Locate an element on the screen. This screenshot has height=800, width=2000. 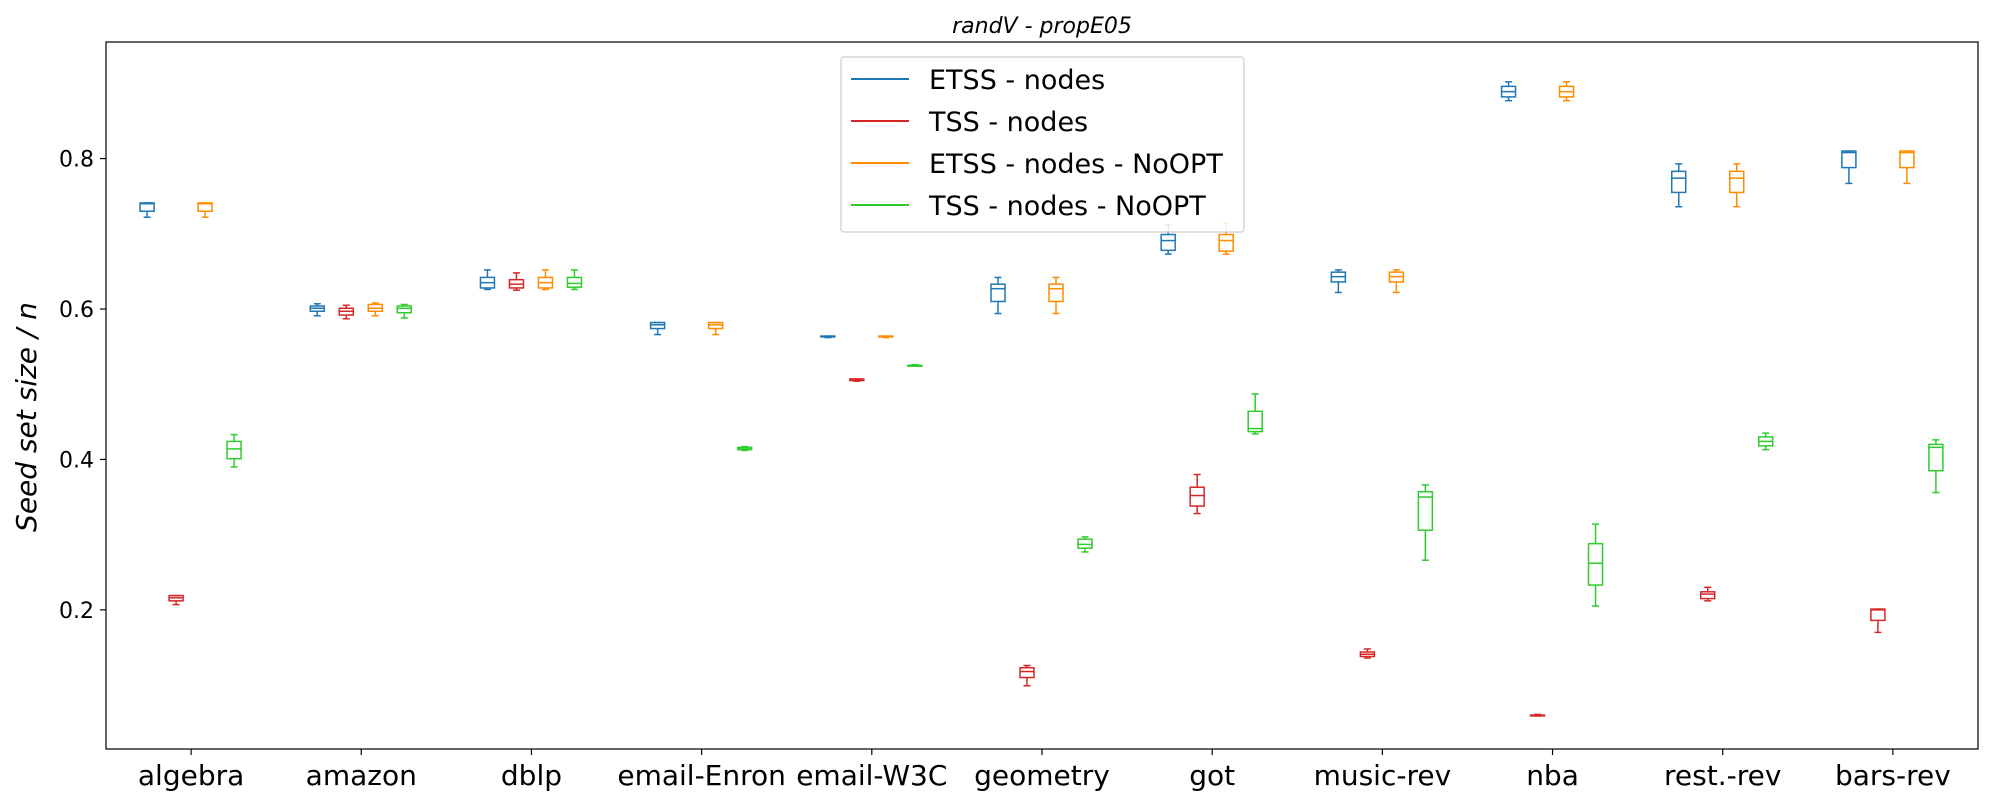
box-etss-nodes-noopt-rest-rev is located at coordinates (1736, 185).